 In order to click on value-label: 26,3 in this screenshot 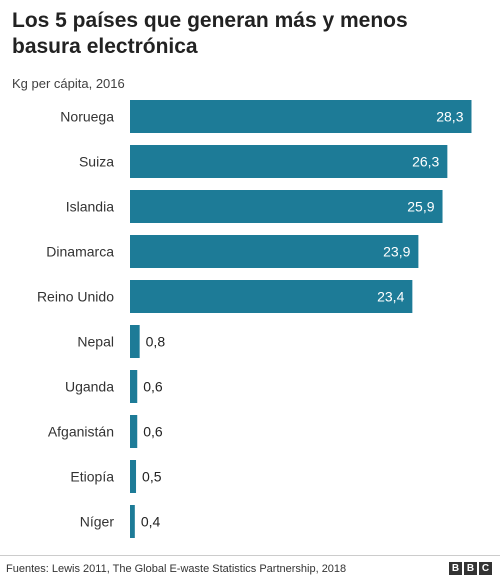, I will do `click(425, 162)`.